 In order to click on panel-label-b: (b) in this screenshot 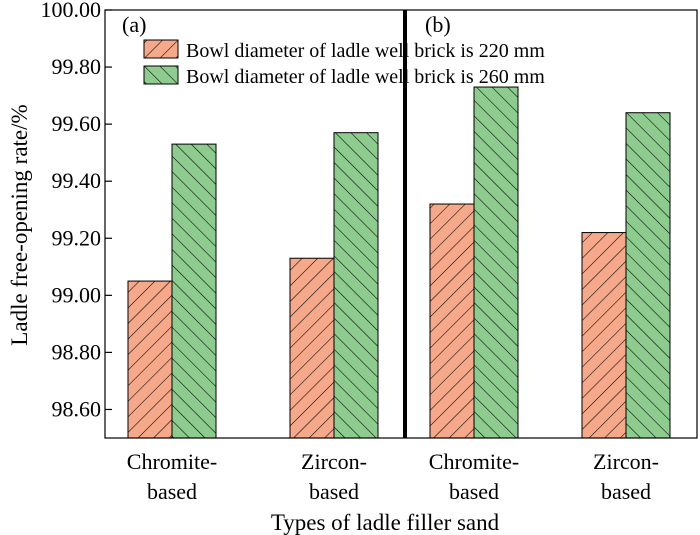, I will do `click(438, 24)`.